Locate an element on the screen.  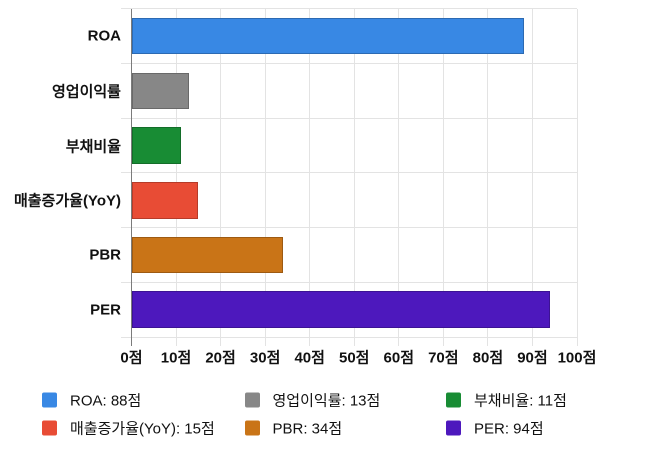
legend-label: PBR: 34점 is located at coordinates (307, 428).